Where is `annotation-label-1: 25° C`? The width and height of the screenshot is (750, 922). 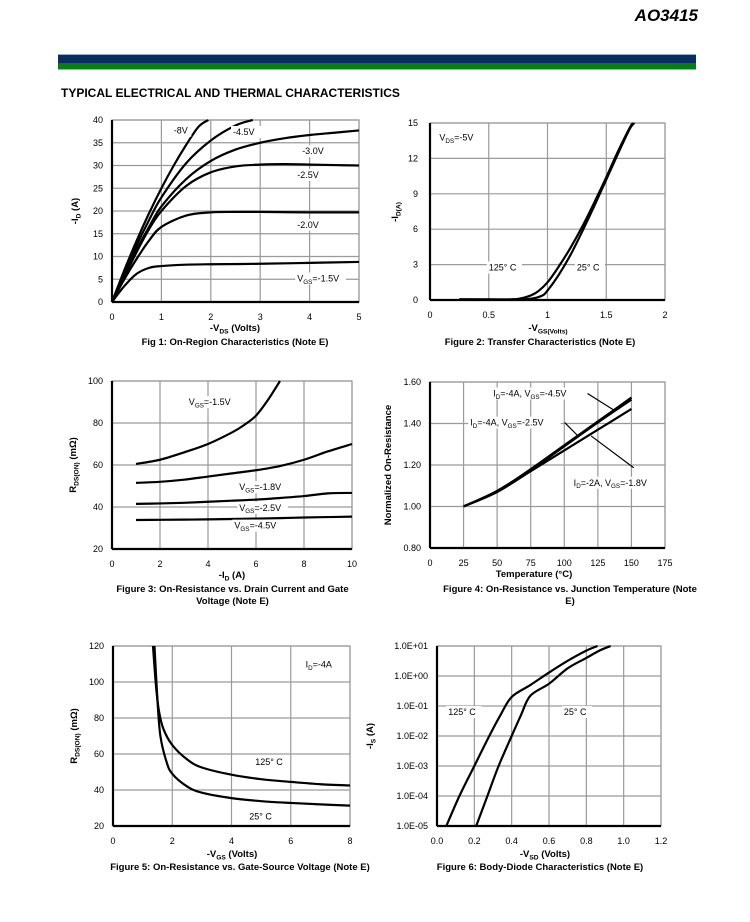
annotation-label-1: 25° C is located at coordinates (575, 712).